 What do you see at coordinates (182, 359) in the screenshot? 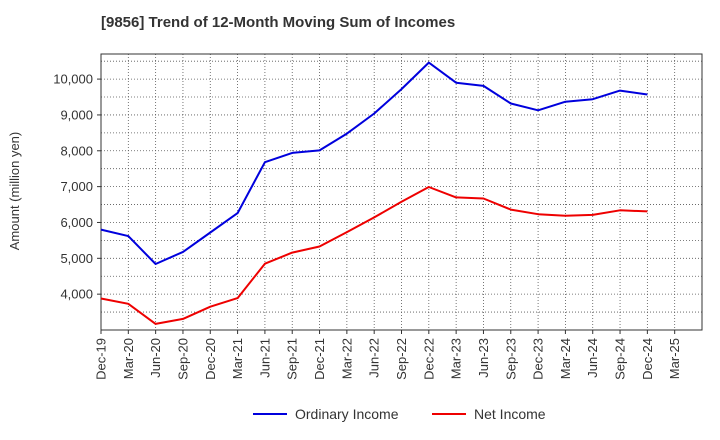
I see `x-tick-label: Sep-20` at bounding box center [182, 359].